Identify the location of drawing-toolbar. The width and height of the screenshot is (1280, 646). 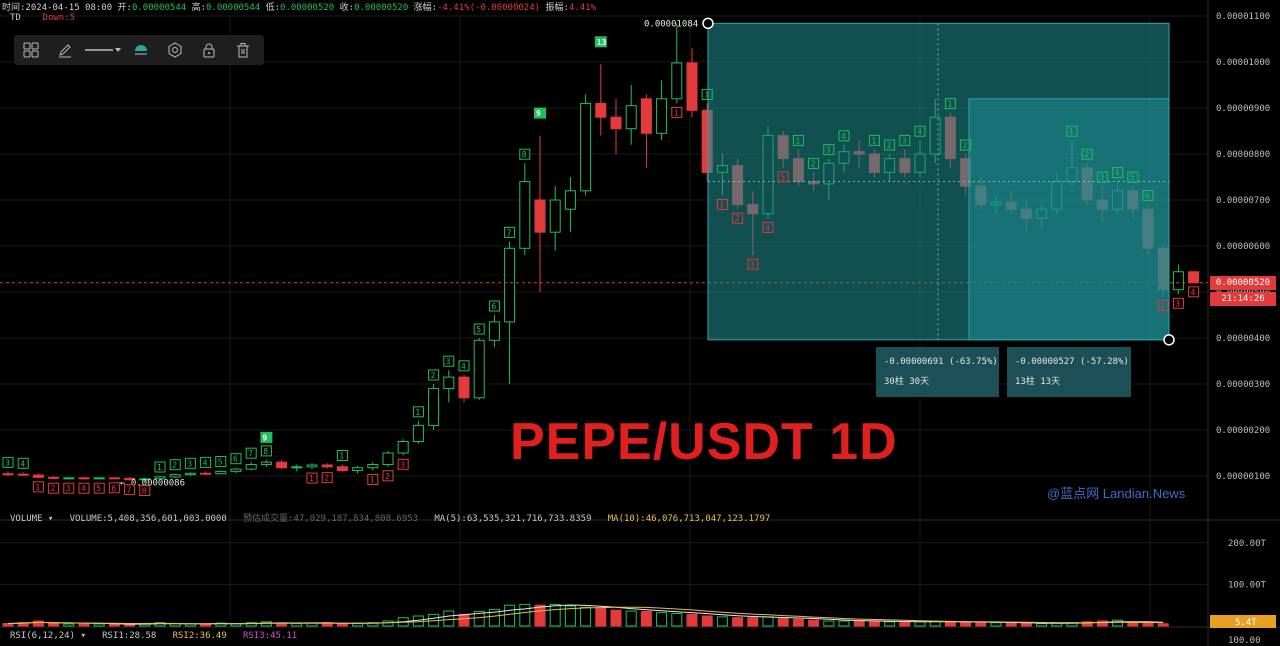
(139, 50).